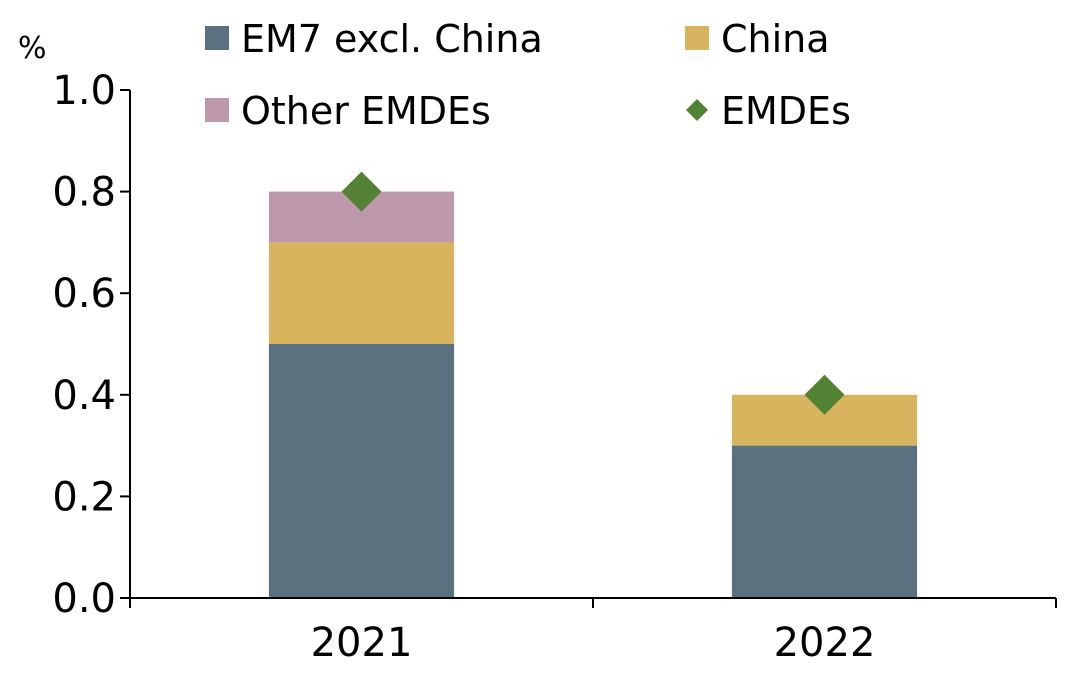 This screenshot has height=688, width=1080. I want to click on legend-item: China, so click(757, 39).